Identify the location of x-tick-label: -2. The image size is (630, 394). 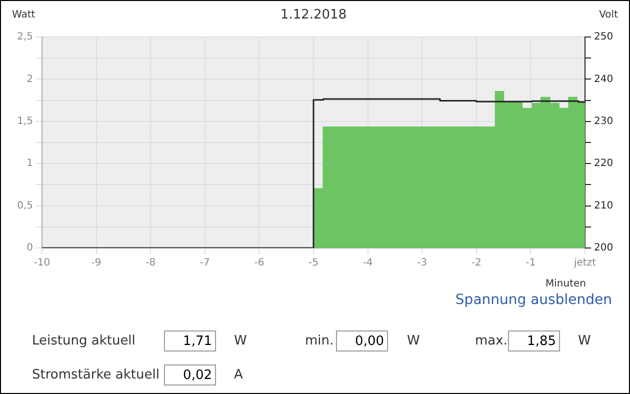
(476, 263).